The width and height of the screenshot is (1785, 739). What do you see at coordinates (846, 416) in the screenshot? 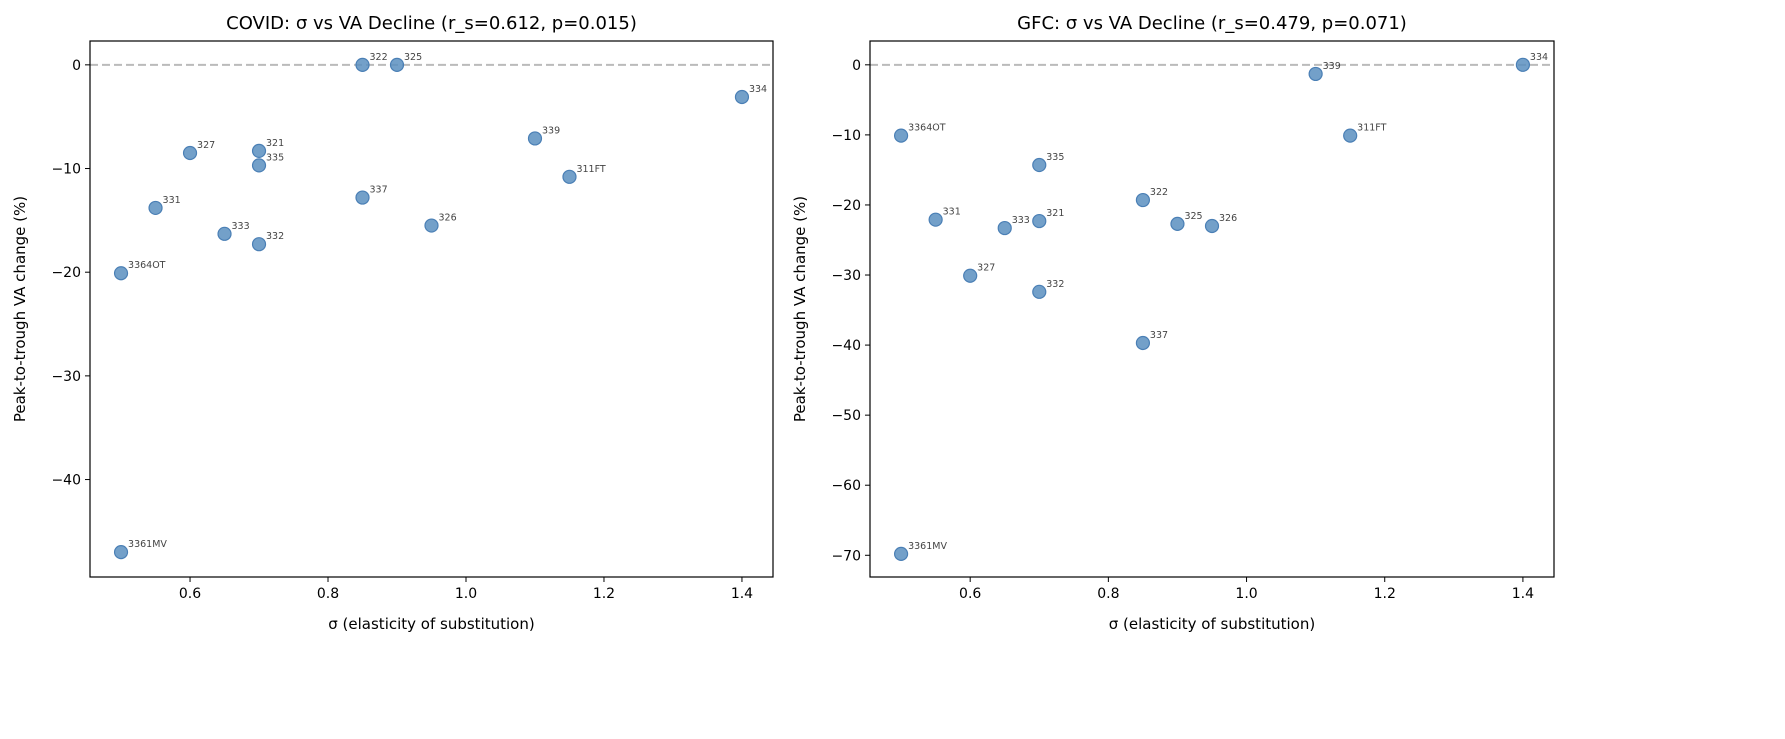
I see `y-tick-label: −50` at bounding box center [846, 416].